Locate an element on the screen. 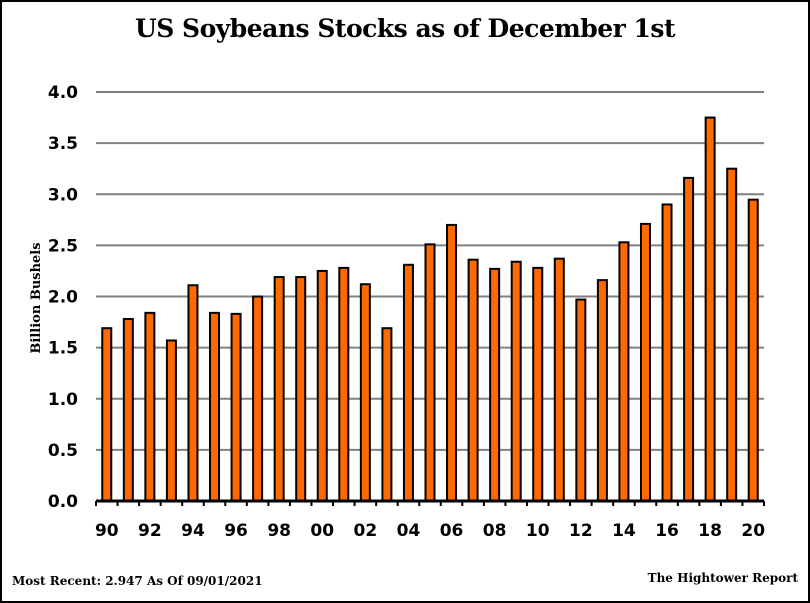  y-tick-label: 4.0 is located at coordinates (63, 93).